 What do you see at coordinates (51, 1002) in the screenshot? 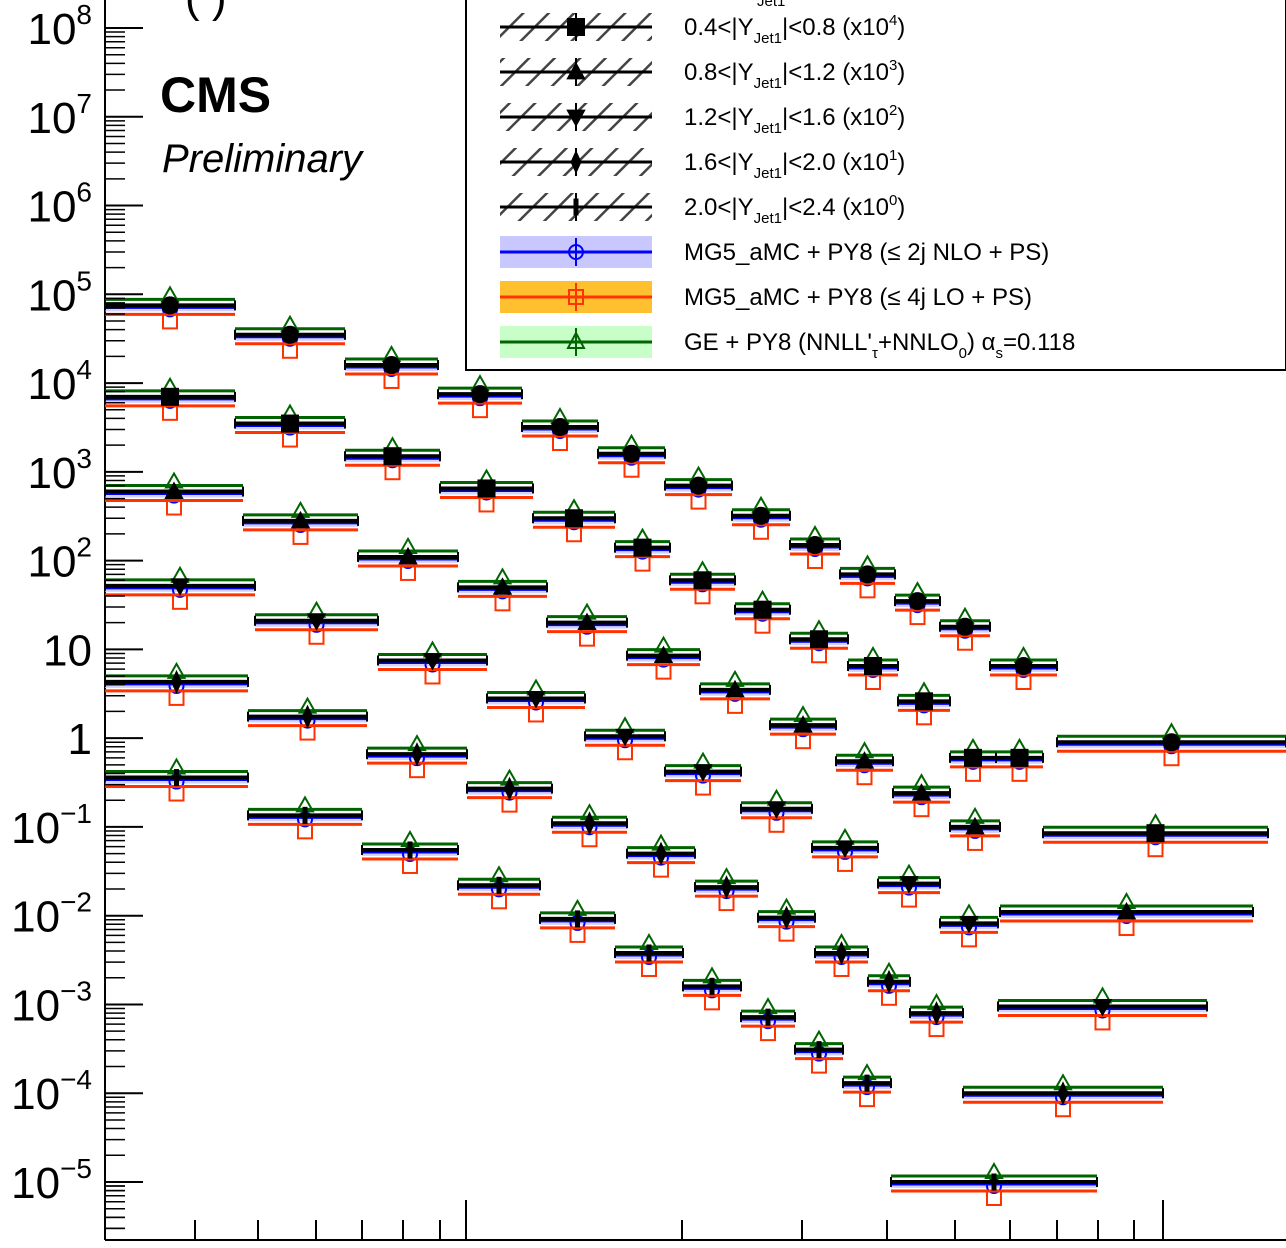
I see `y-tick-label: 10⁻³` at bounding box center [51, 1002].